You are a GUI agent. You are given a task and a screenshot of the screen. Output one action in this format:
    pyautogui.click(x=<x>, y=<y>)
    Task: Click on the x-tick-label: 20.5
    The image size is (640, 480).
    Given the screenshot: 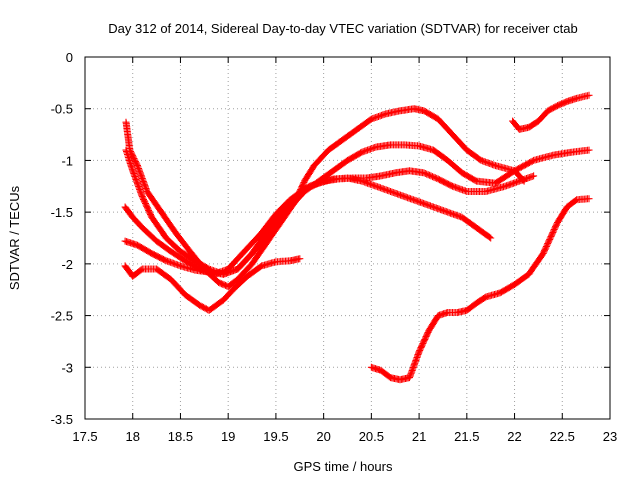 What is the action you would take?
    pyautogui.click(x=371, y=436)
    